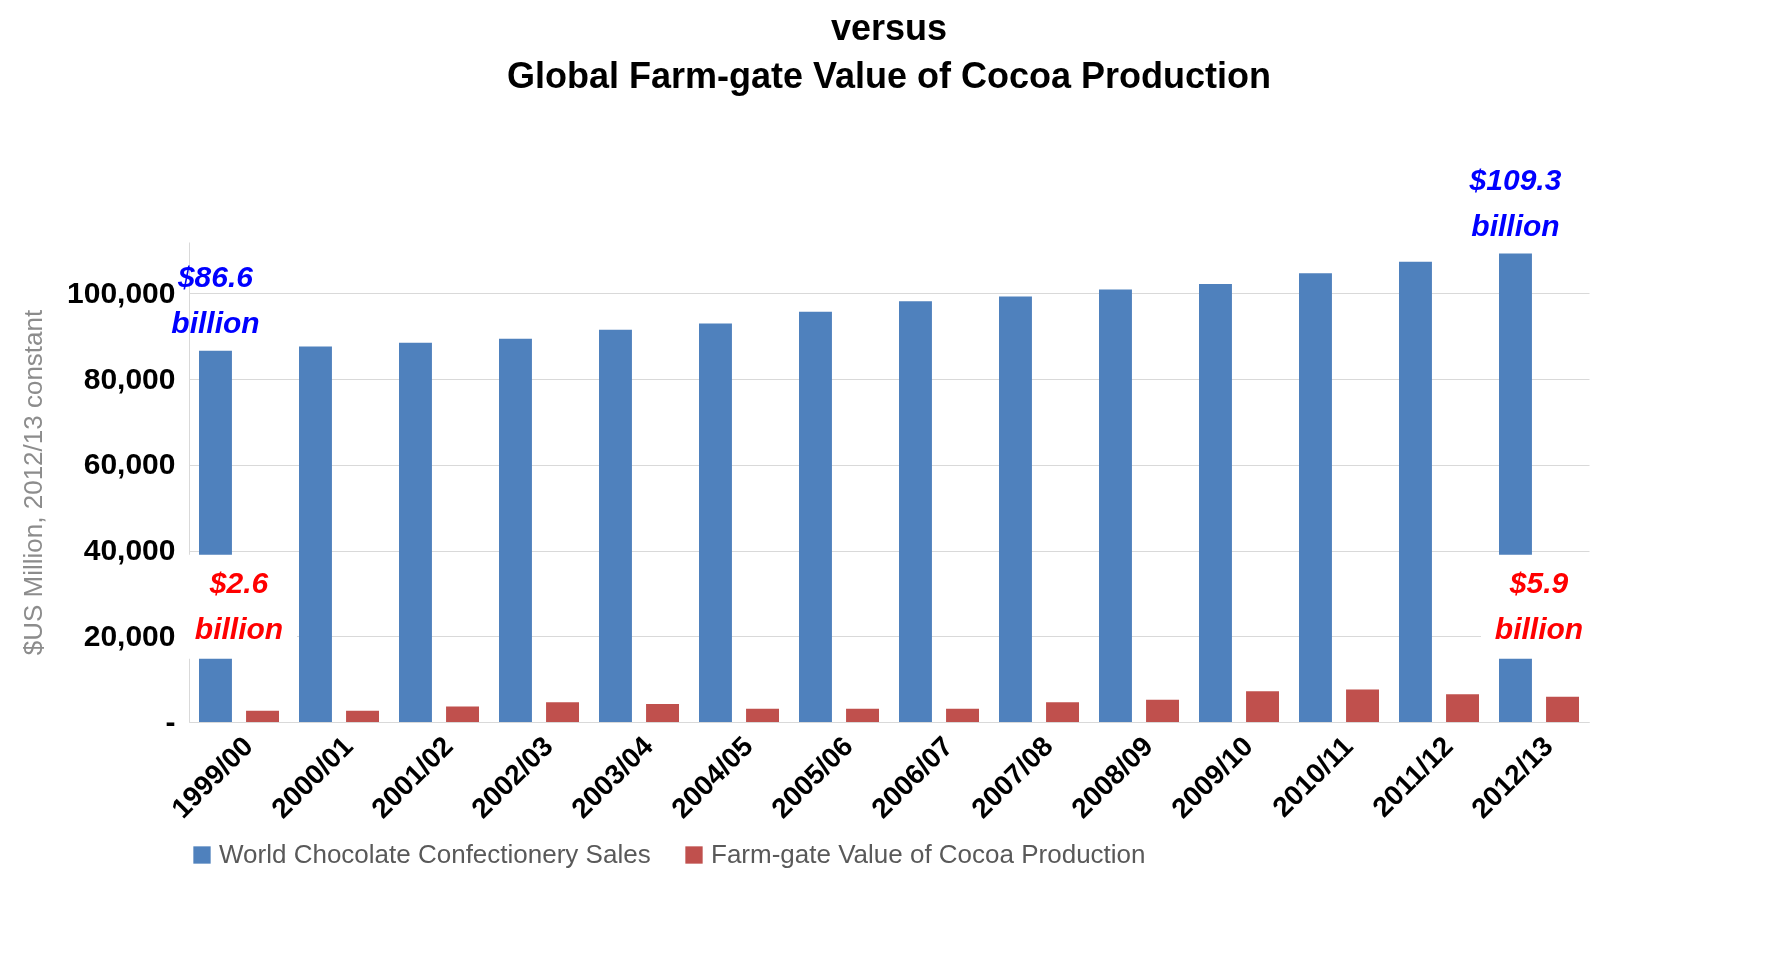  What do you see at coordinates (129, 464) in the screenshot?
I see `y-tick-label: 60,000` at bounding box center [129, 464].